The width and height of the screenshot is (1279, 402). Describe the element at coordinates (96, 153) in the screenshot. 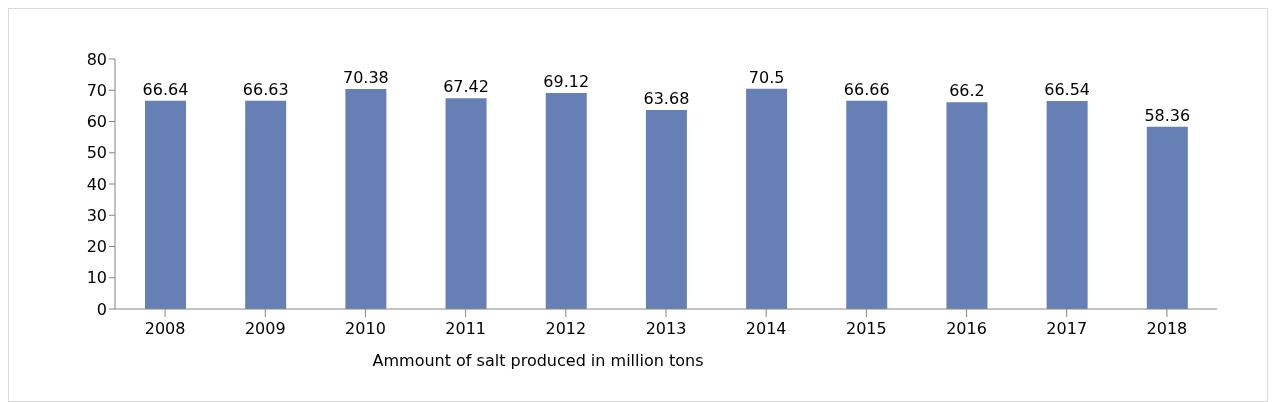

I see `y-tick-label: 50` at that location.